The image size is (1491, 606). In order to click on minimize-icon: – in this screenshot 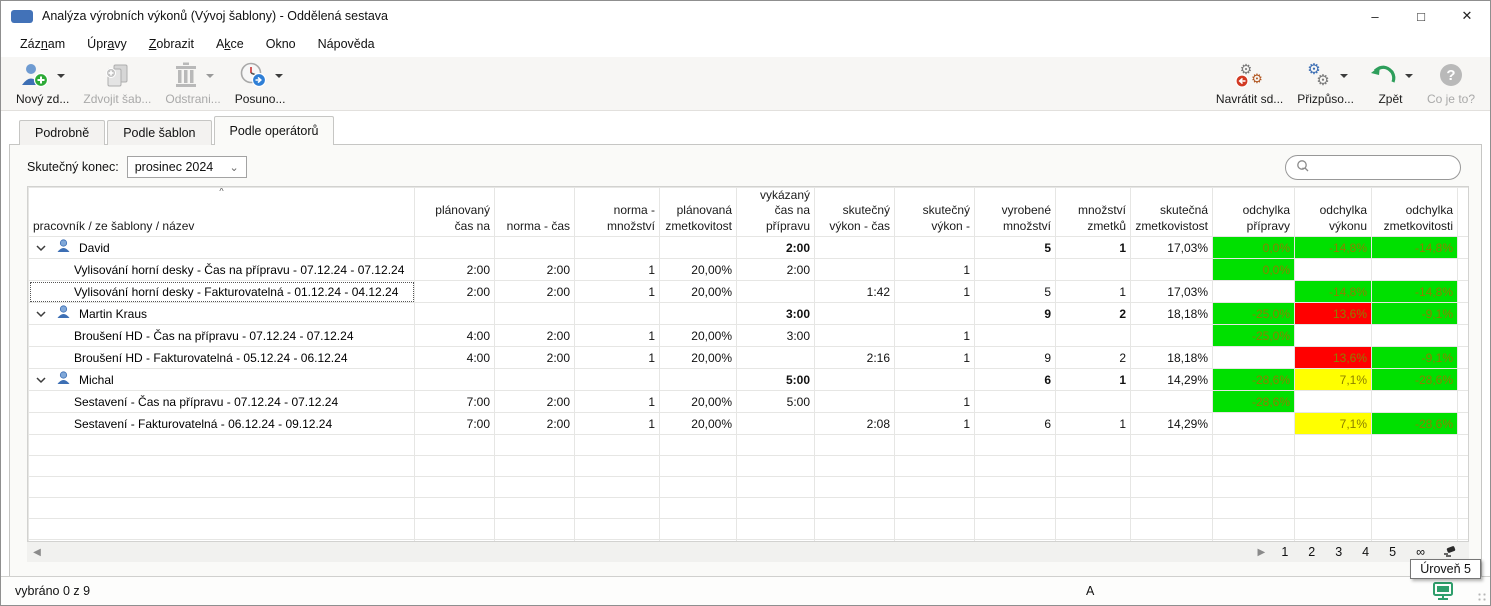, I will do `click(1375, 16)`.